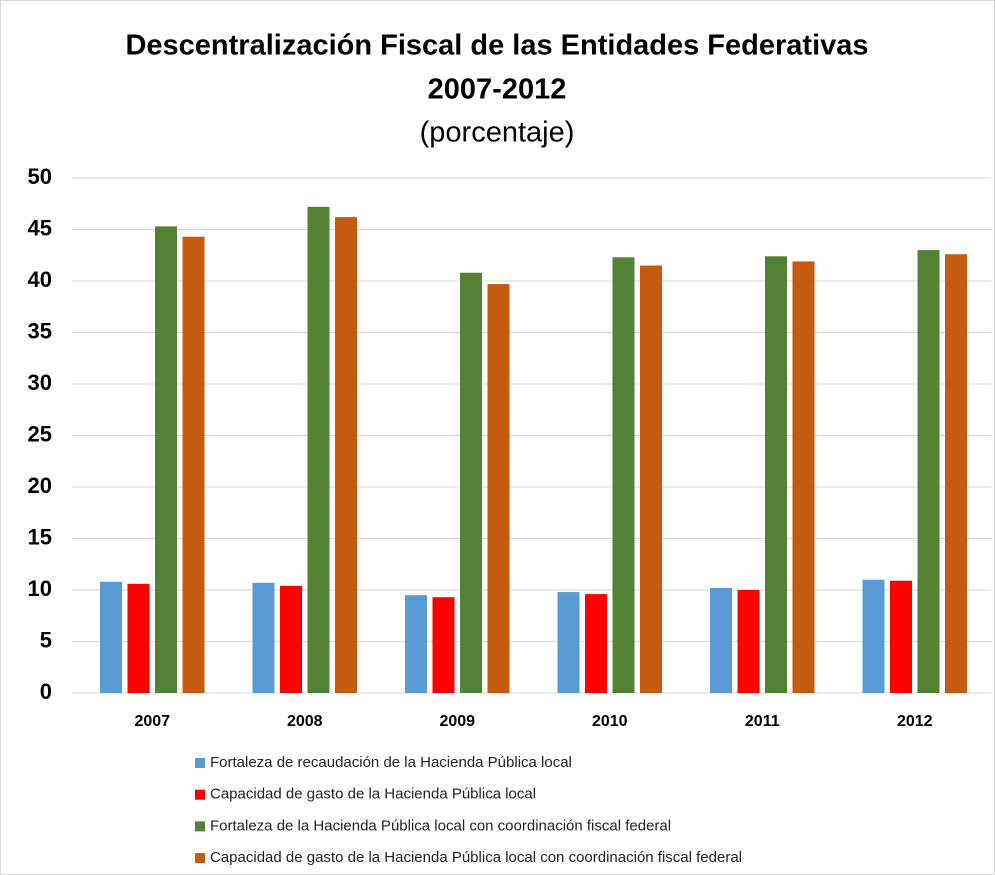 This screenshot has width=995, height=875. Describe the element at coordinates (40, 227) in the screenshot. I see `y-tick-label: 45` at that location.